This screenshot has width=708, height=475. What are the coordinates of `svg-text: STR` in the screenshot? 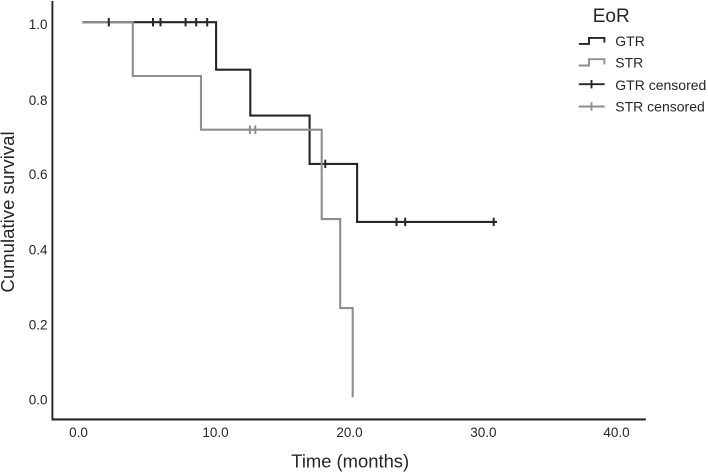 It's located at (629, 63).